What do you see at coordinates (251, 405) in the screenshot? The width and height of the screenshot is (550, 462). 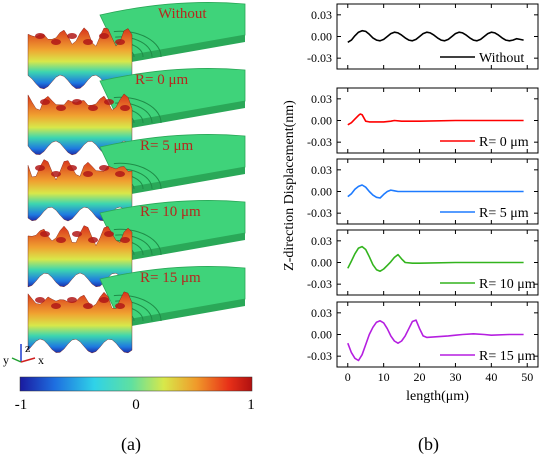 I see `colorbar-tick-label: 1` at bounding box center [251, 405].